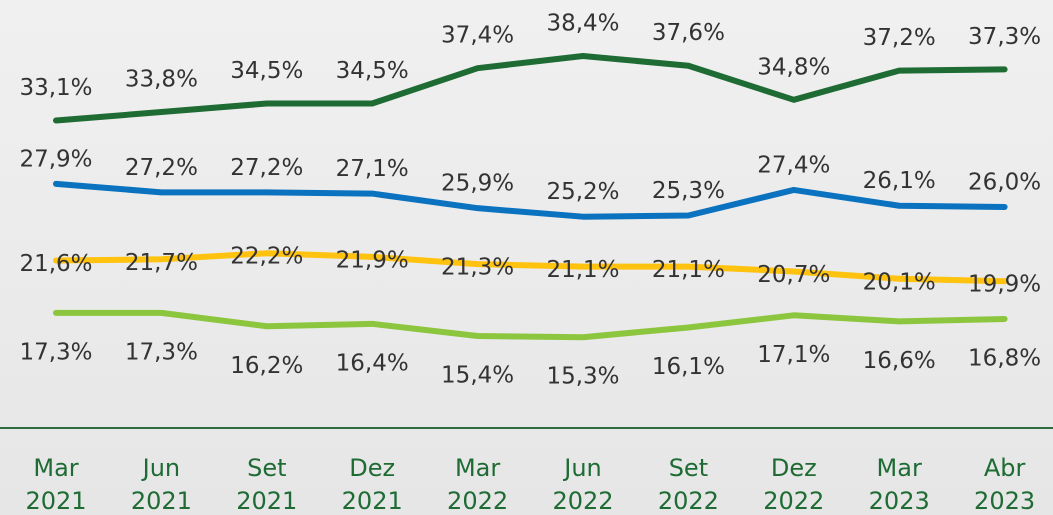  Describe the element at coordinates (582, 484) in the screenshot. I see `x-tick-label: Jun 2022` at that location.